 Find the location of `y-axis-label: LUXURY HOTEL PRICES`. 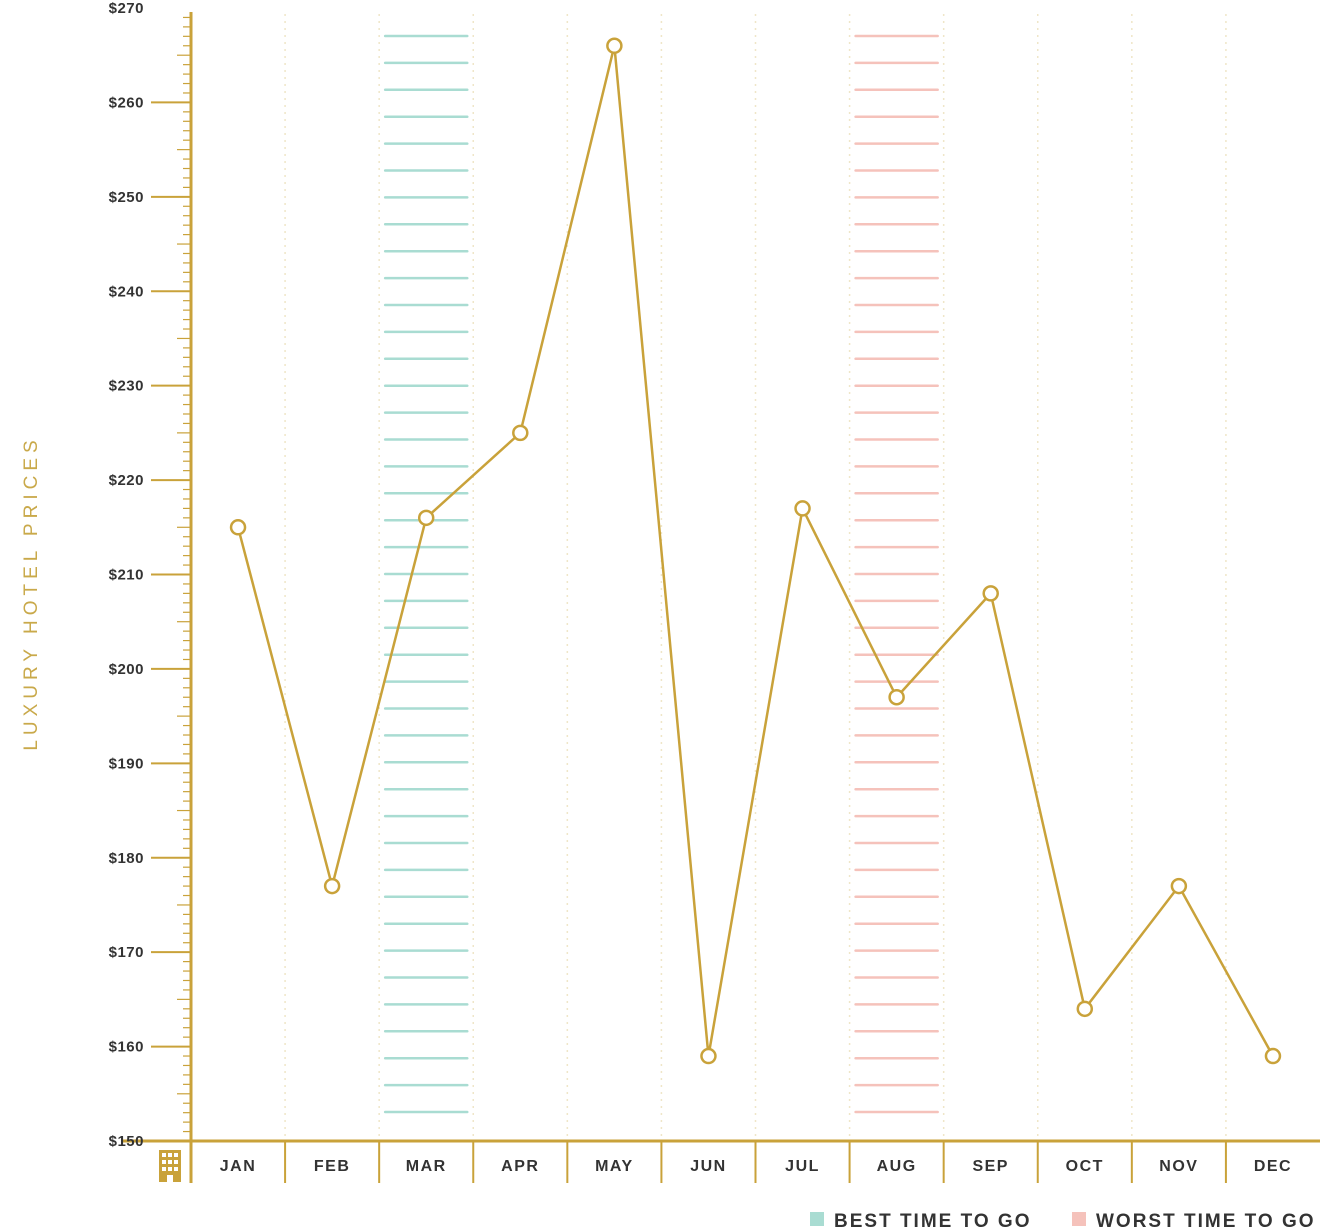

y-axis-label: LUXURY HOTEL PRICES is located at coordinates (31, 592).